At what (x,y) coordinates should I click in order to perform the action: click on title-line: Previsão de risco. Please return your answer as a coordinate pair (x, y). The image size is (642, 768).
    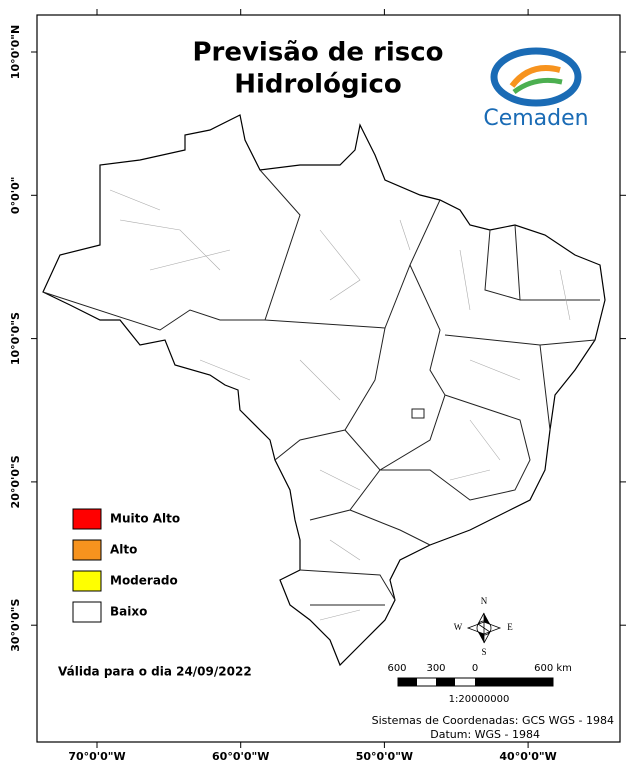
    Looking at the image, I should click on (317, 53).